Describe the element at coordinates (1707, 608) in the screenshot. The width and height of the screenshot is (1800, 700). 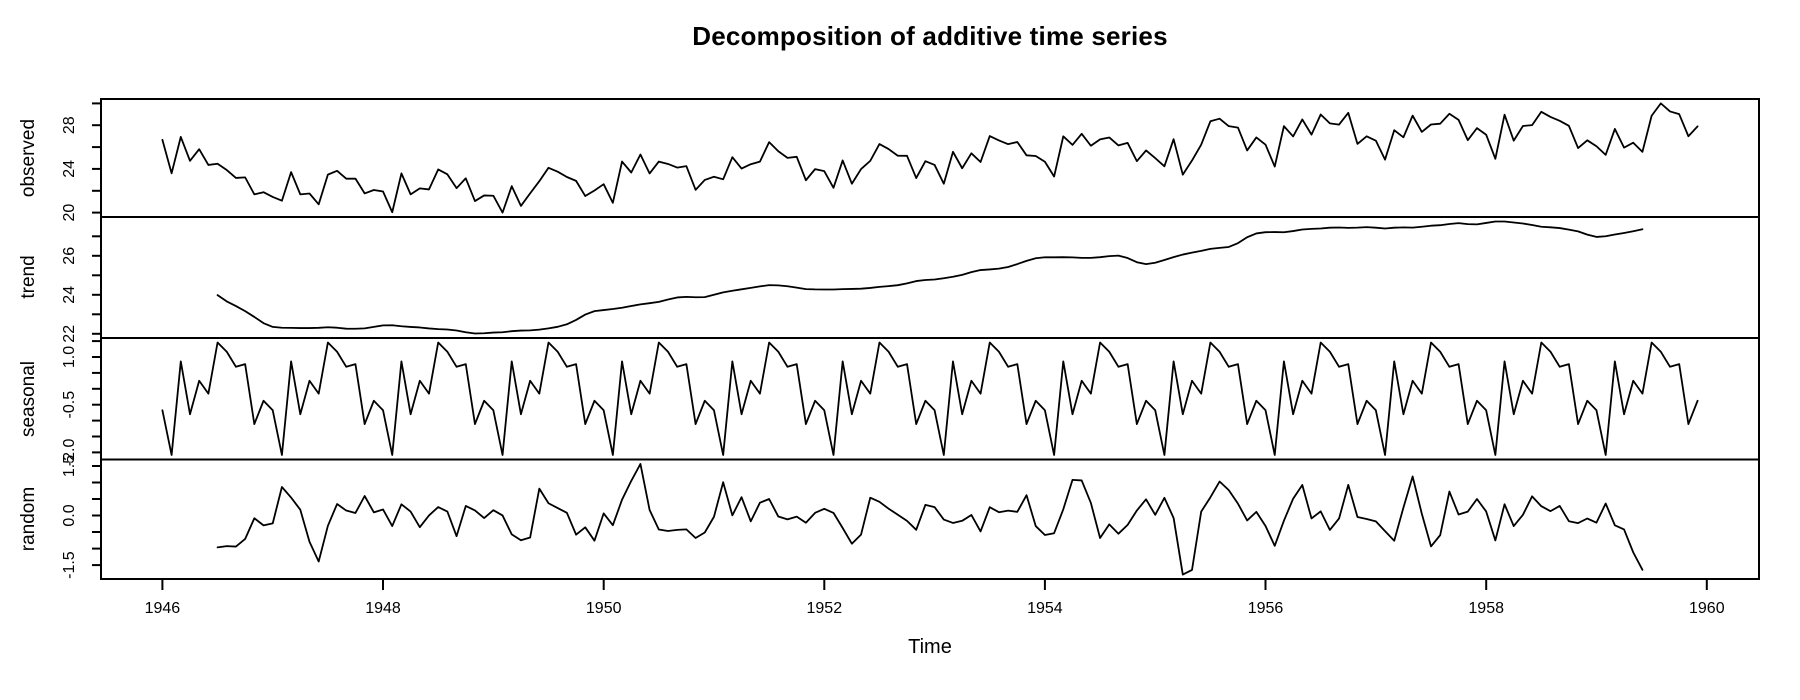
I see `x-tick-label: 1960` at that location.